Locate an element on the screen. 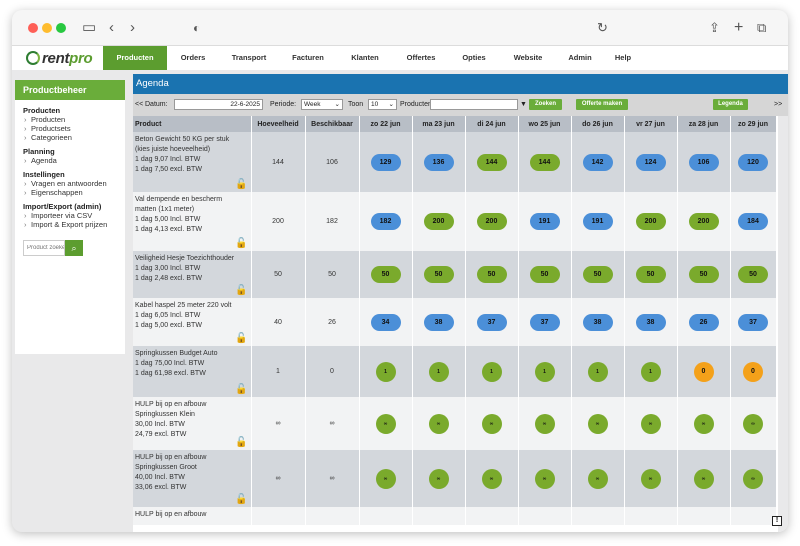 This screenshot has height=546, width=800. availability-badge: 144 is located at coordinates (491, 162).